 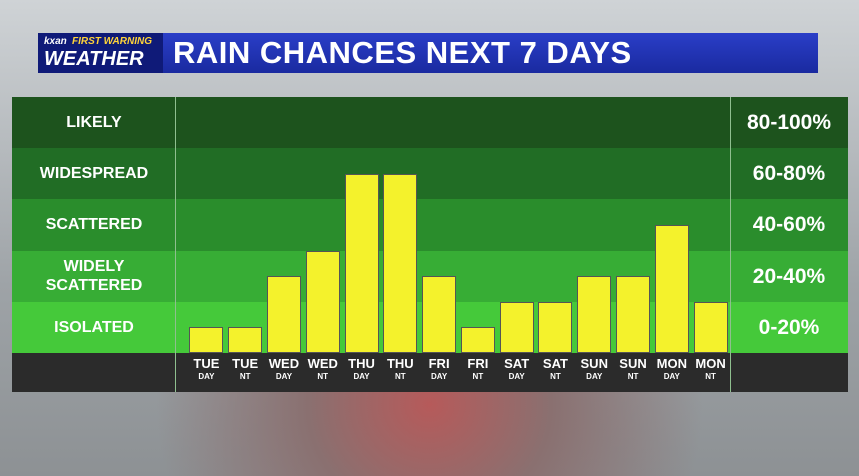 What do you see at coordinates (112, 41) in the screenshot?
I see `logo-line1: FIRST WARNING` at bounding box center [112, 41].